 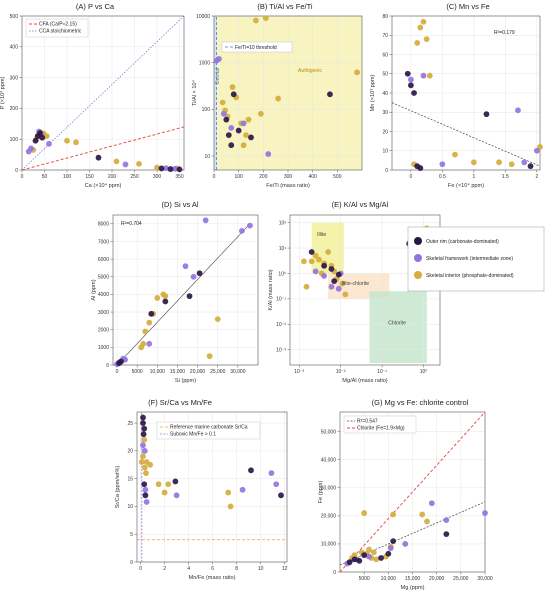 What do you see at coordinates (14, 17) in the screenshot?
I see `tick-label-y-a: 500` at bounding box center [14, 17].